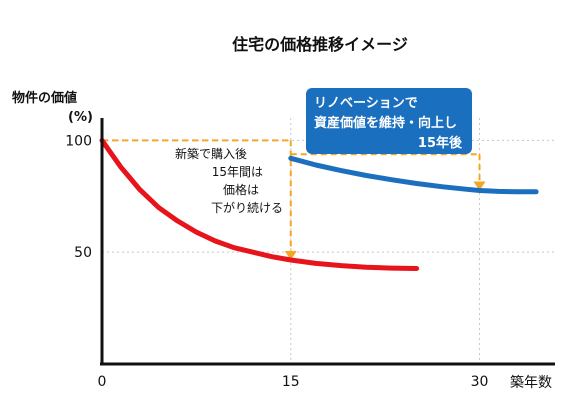 The width and height of the screenshot is (582, 417). I want to click on guide-15-arrow, so click(290, 256).